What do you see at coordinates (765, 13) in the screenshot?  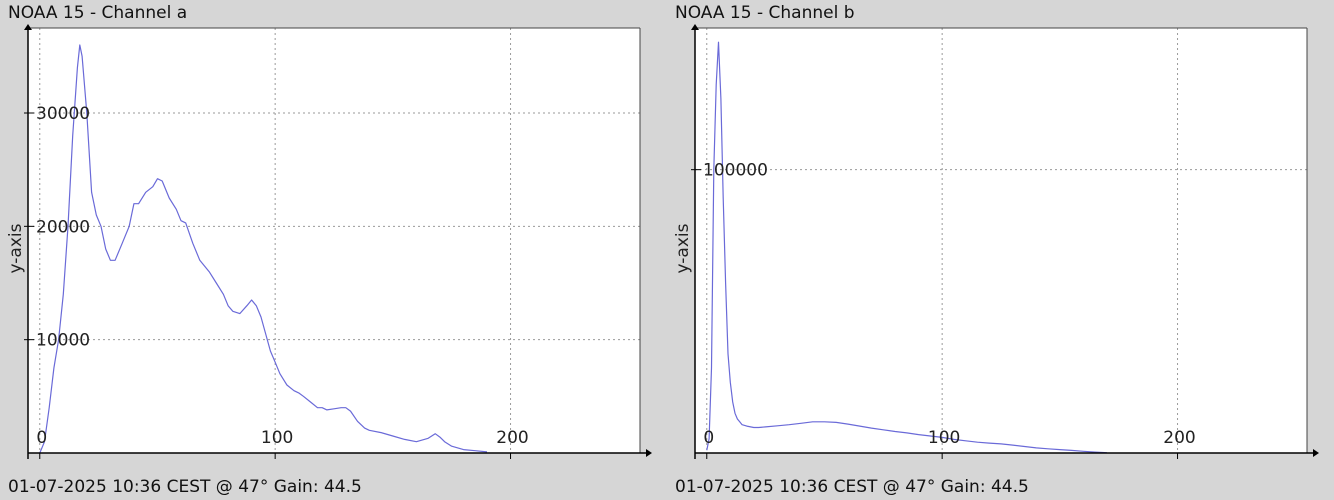 I see `chart-title: NOAA 15 - Channel b` at bounding box center [765, 13].